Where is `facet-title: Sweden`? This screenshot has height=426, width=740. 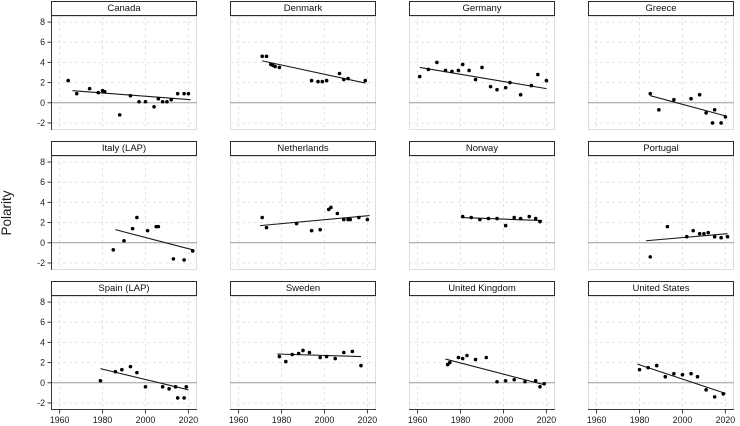
facet-title: Sweden is located at coordinates (303, 288).